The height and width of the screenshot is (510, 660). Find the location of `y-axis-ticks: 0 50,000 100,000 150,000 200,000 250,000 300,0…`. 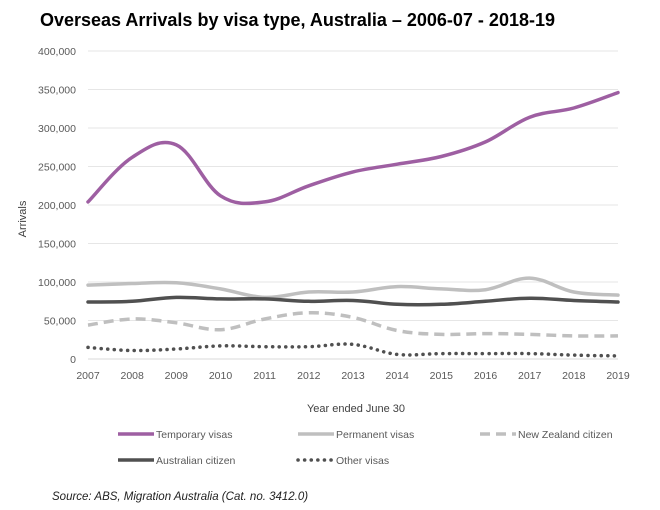

y-axis-ticks: 0 50,000 100,000 150,000 200,000 250,000 300,0… is located at coordinates (57, 206).